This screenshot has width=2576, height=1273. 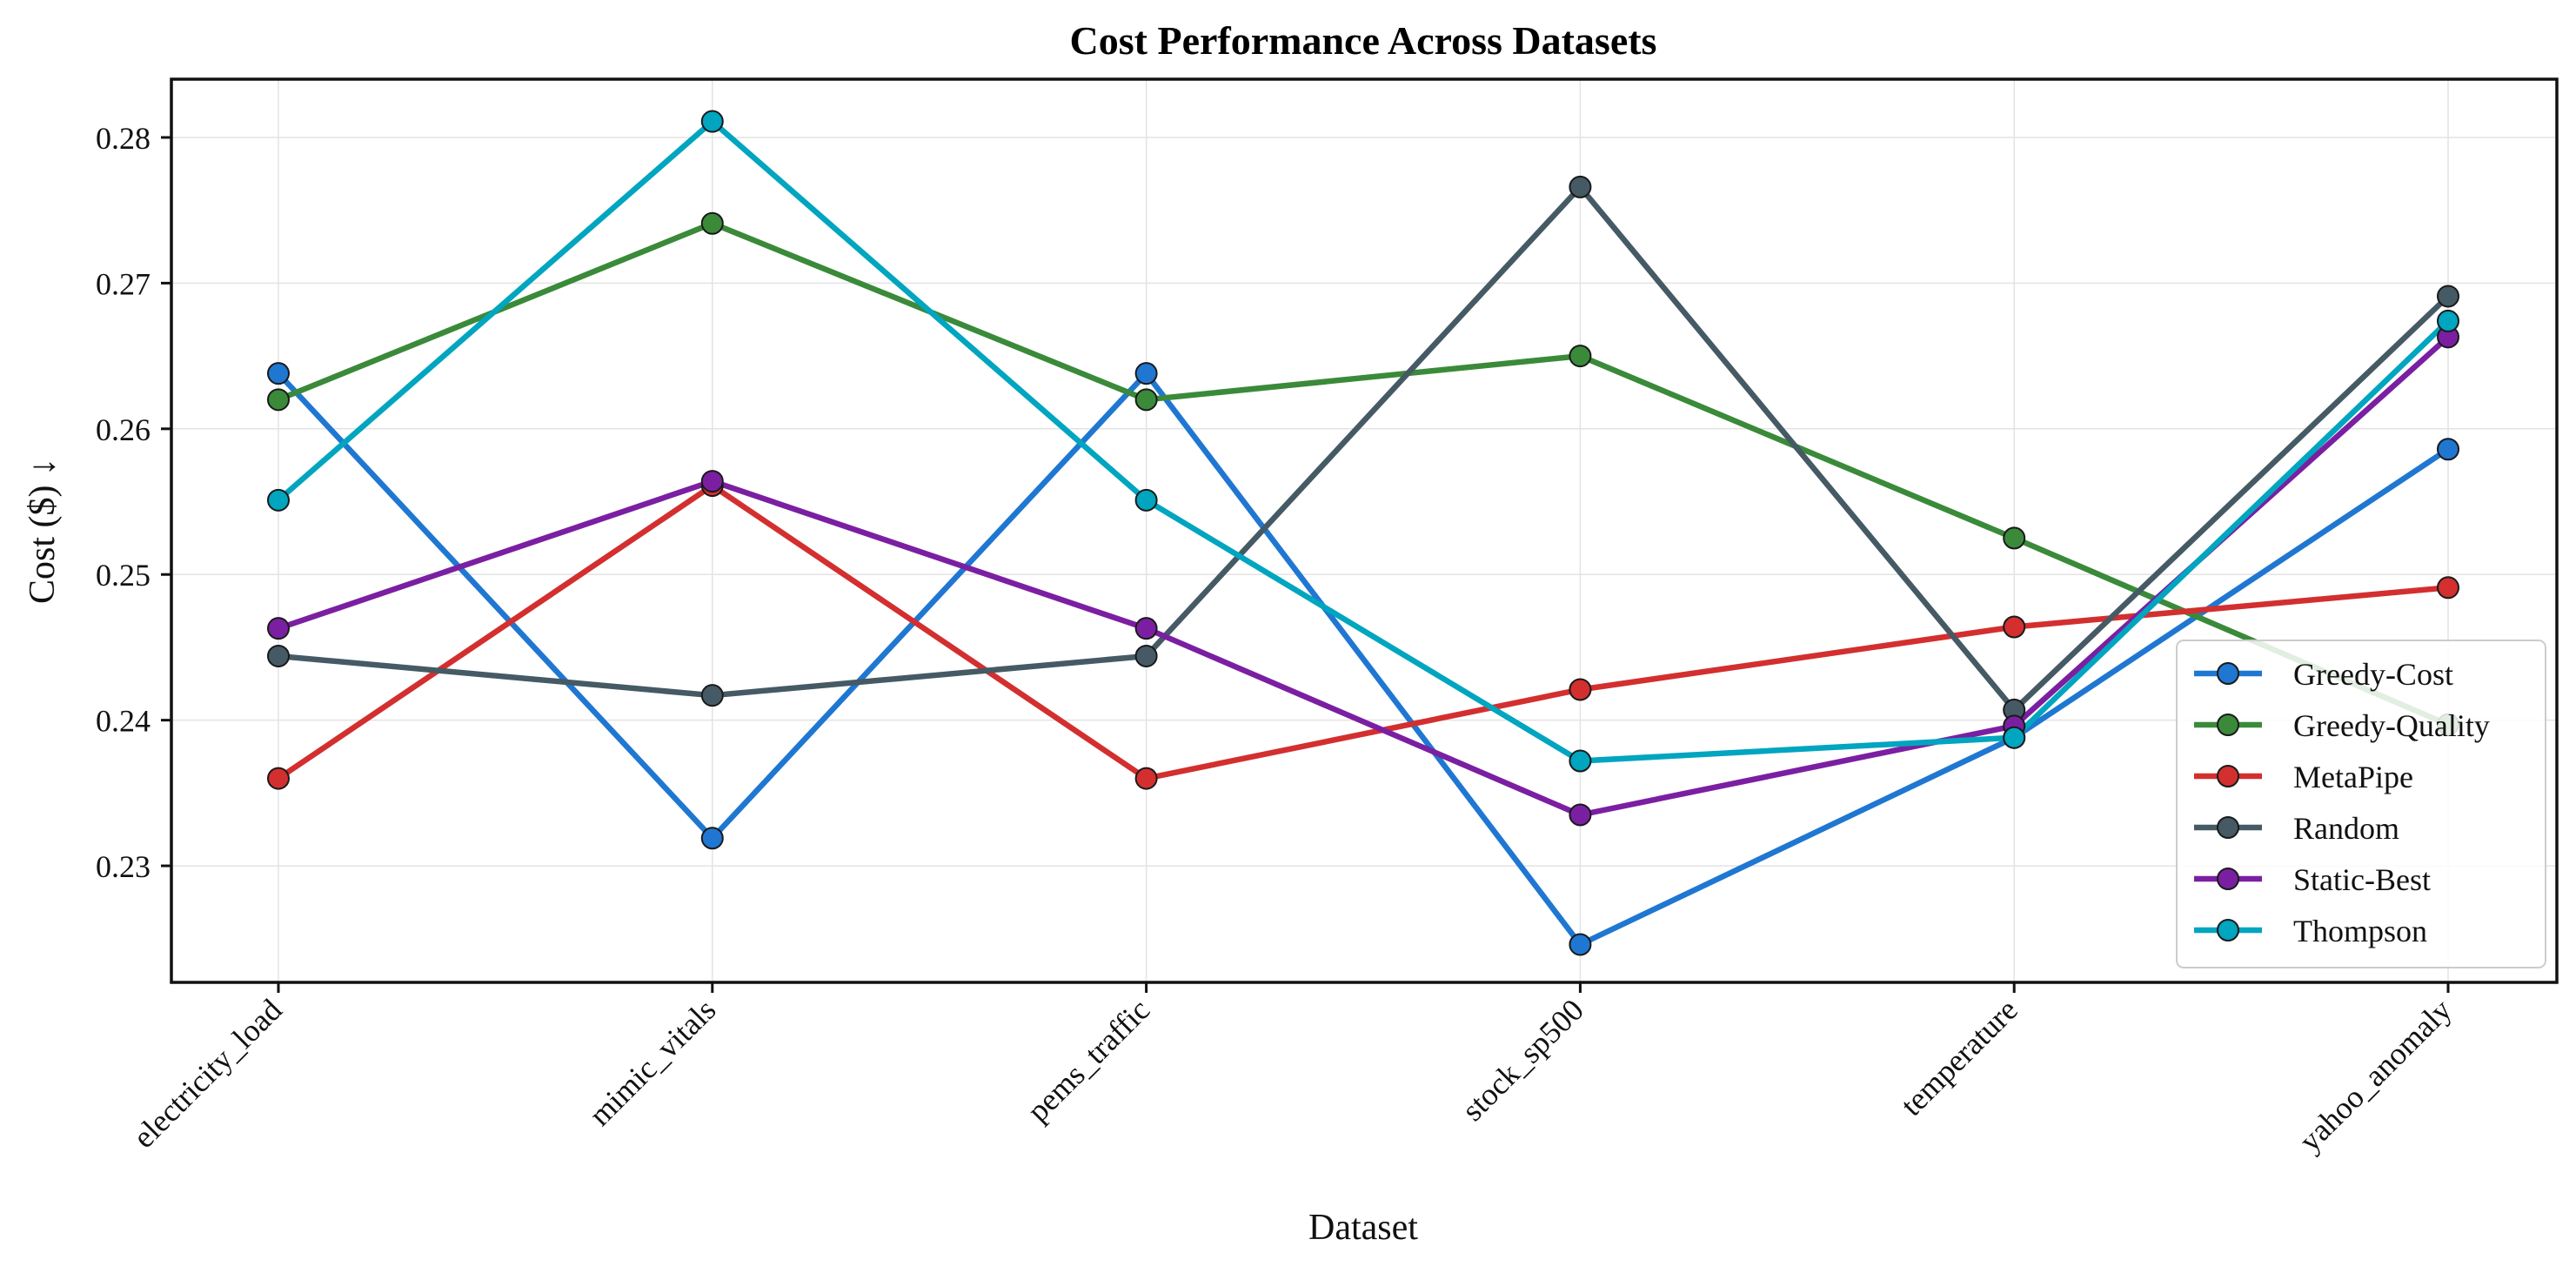 I want to click on y-axis-label: Cost ($) ↓, so click(x=43, y=531).